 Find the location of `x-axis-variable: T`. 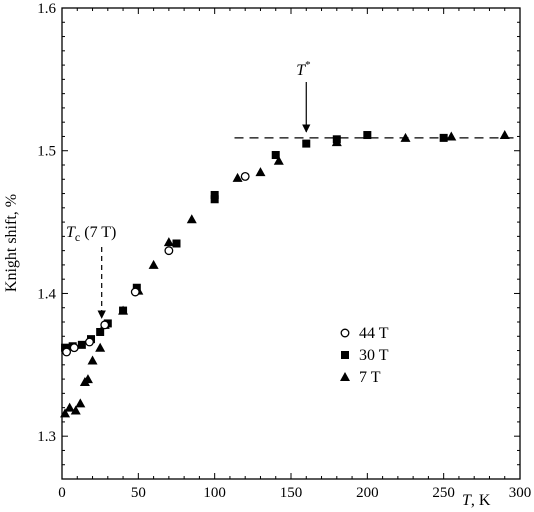

x-axis-variable: T is located at coordinates (467, 500).